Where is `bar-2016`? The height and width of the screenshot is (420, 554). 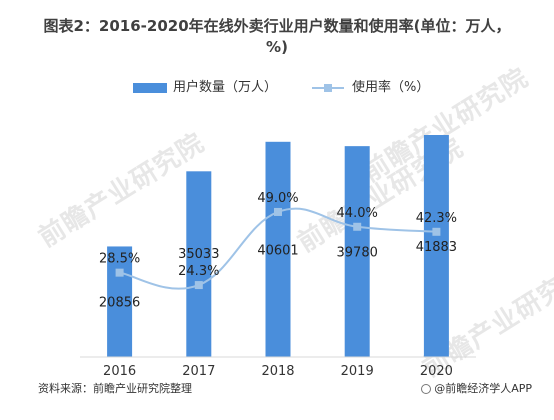
bar-2016 is located at coordinates (120, 301).